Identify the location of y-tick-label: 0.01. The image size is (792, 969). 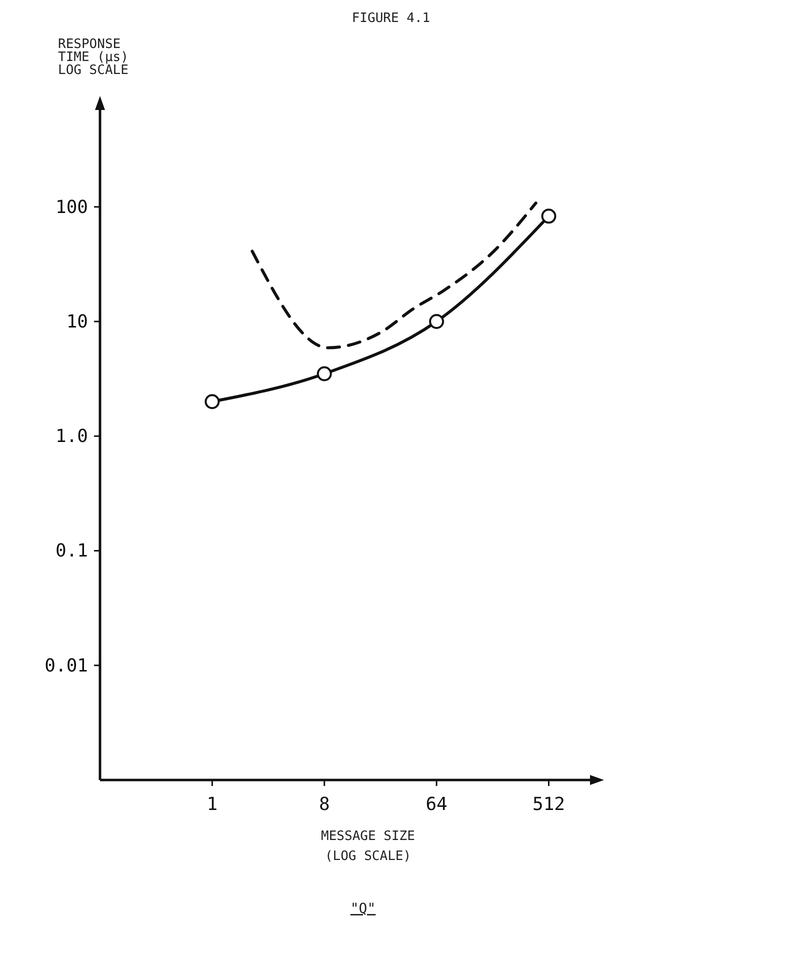
(66, 665).